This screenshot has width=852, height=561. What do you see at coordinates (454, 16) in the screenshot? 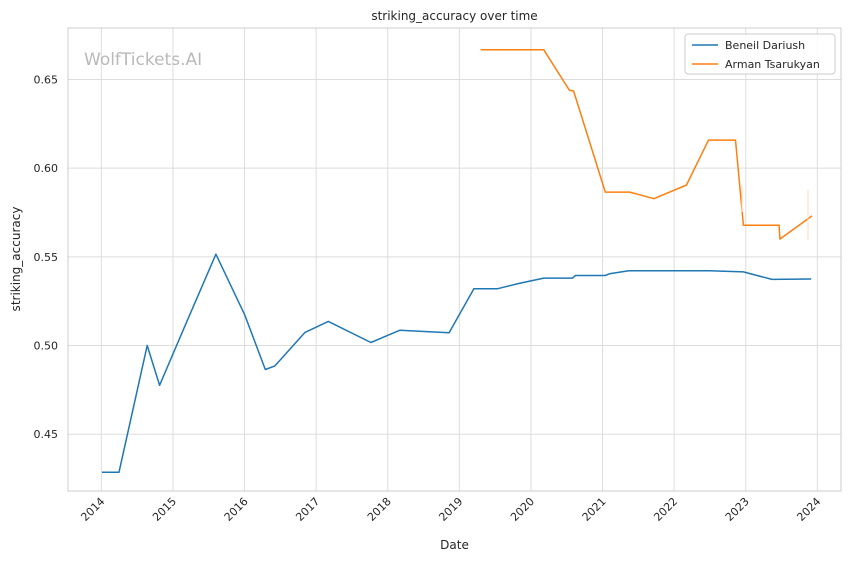
I see `chart-title: striking_accuracy over time` at bounding box center [454, 16].